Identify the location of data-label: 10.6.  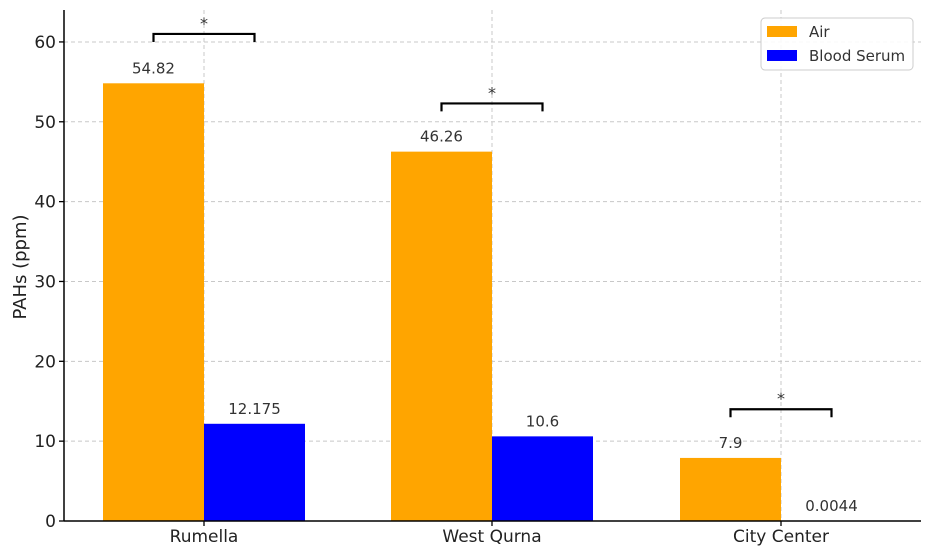
(542, 421).